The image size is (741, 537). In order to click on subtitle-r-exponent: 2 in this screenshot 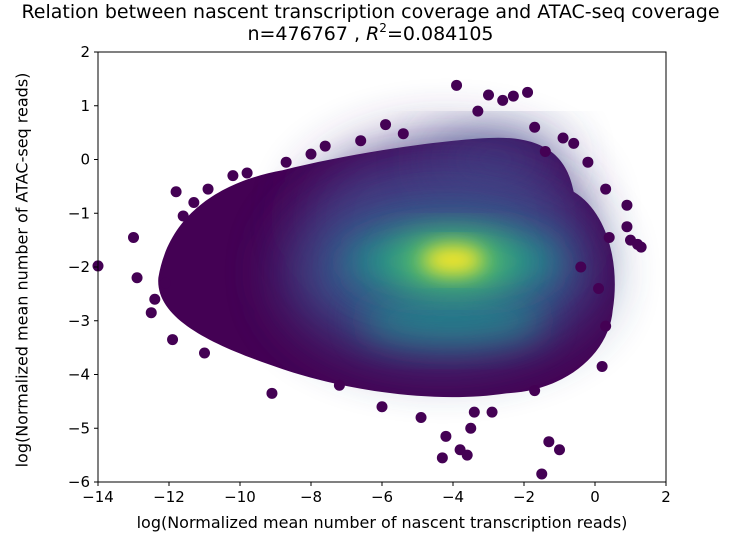, I will do `click(383, 28)`.